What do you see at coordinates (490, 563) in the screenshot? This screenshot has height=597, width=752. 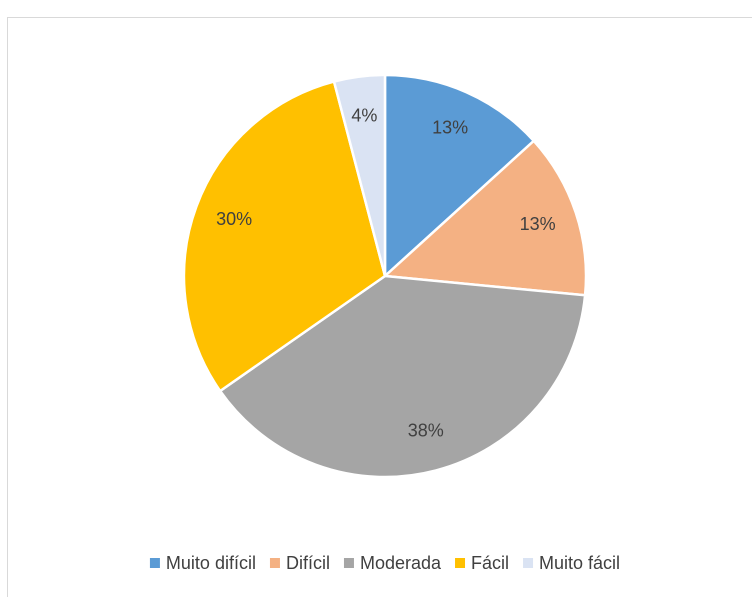 I see `legend-label: Fácil` at bounding box center [490, 563].